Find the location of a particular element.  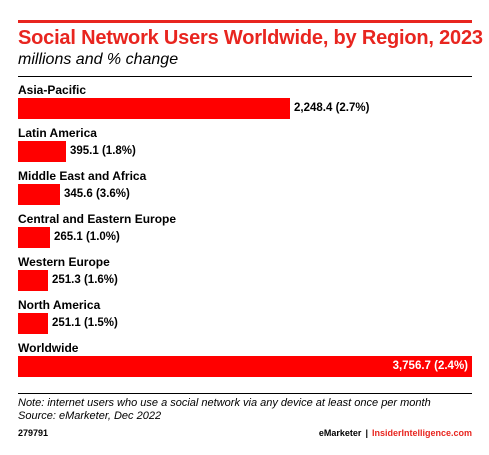

chart-subtitle: millions and % change is located at coordinates (98, 59).